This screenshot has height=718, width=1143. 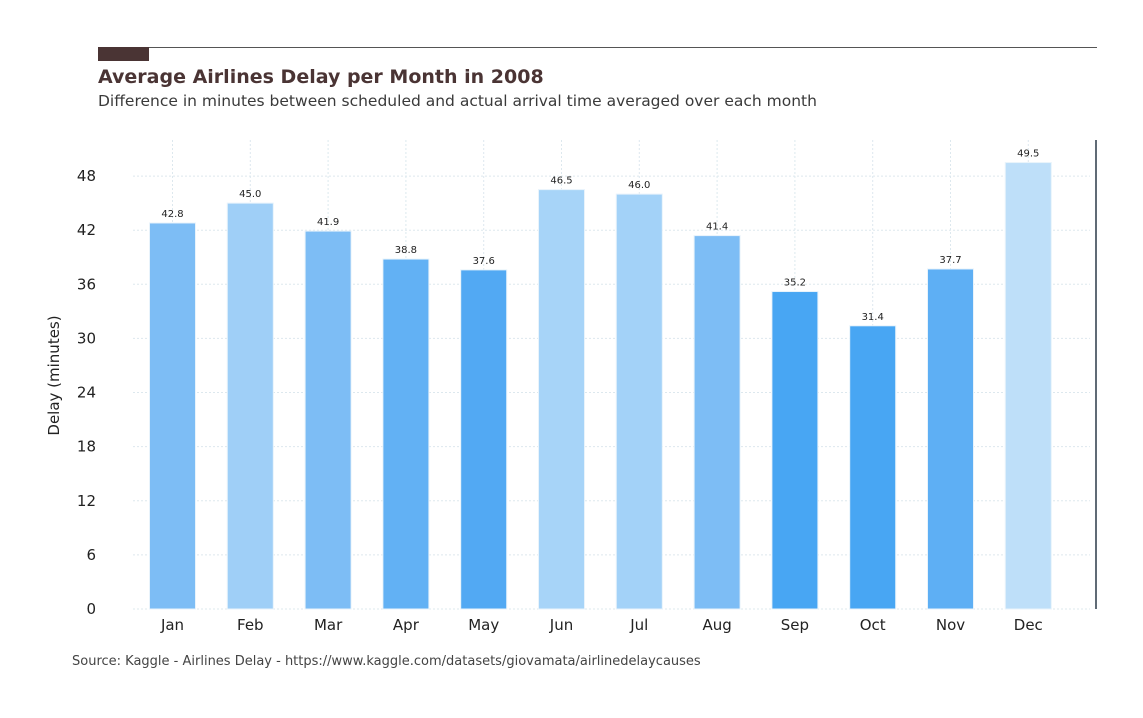 What do you see at coordinates (561, 181) in the screenshot?
I see `data-label: 46.5` at bounding box center [561, 181].